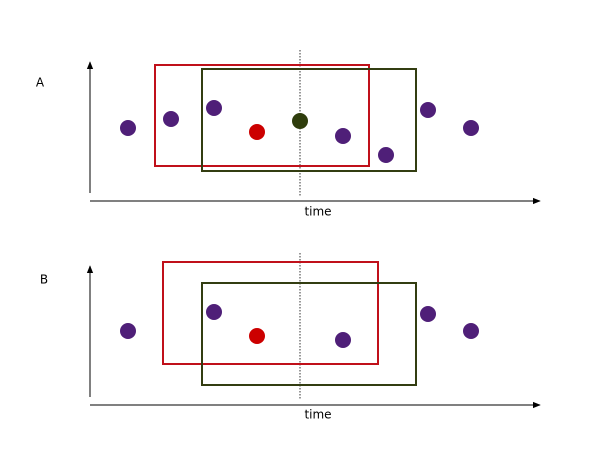 This screenshot has height=450, width=600. Describe the element at coordinates (44, 280) in the screenshot. I see `panel-label: B` at that location.